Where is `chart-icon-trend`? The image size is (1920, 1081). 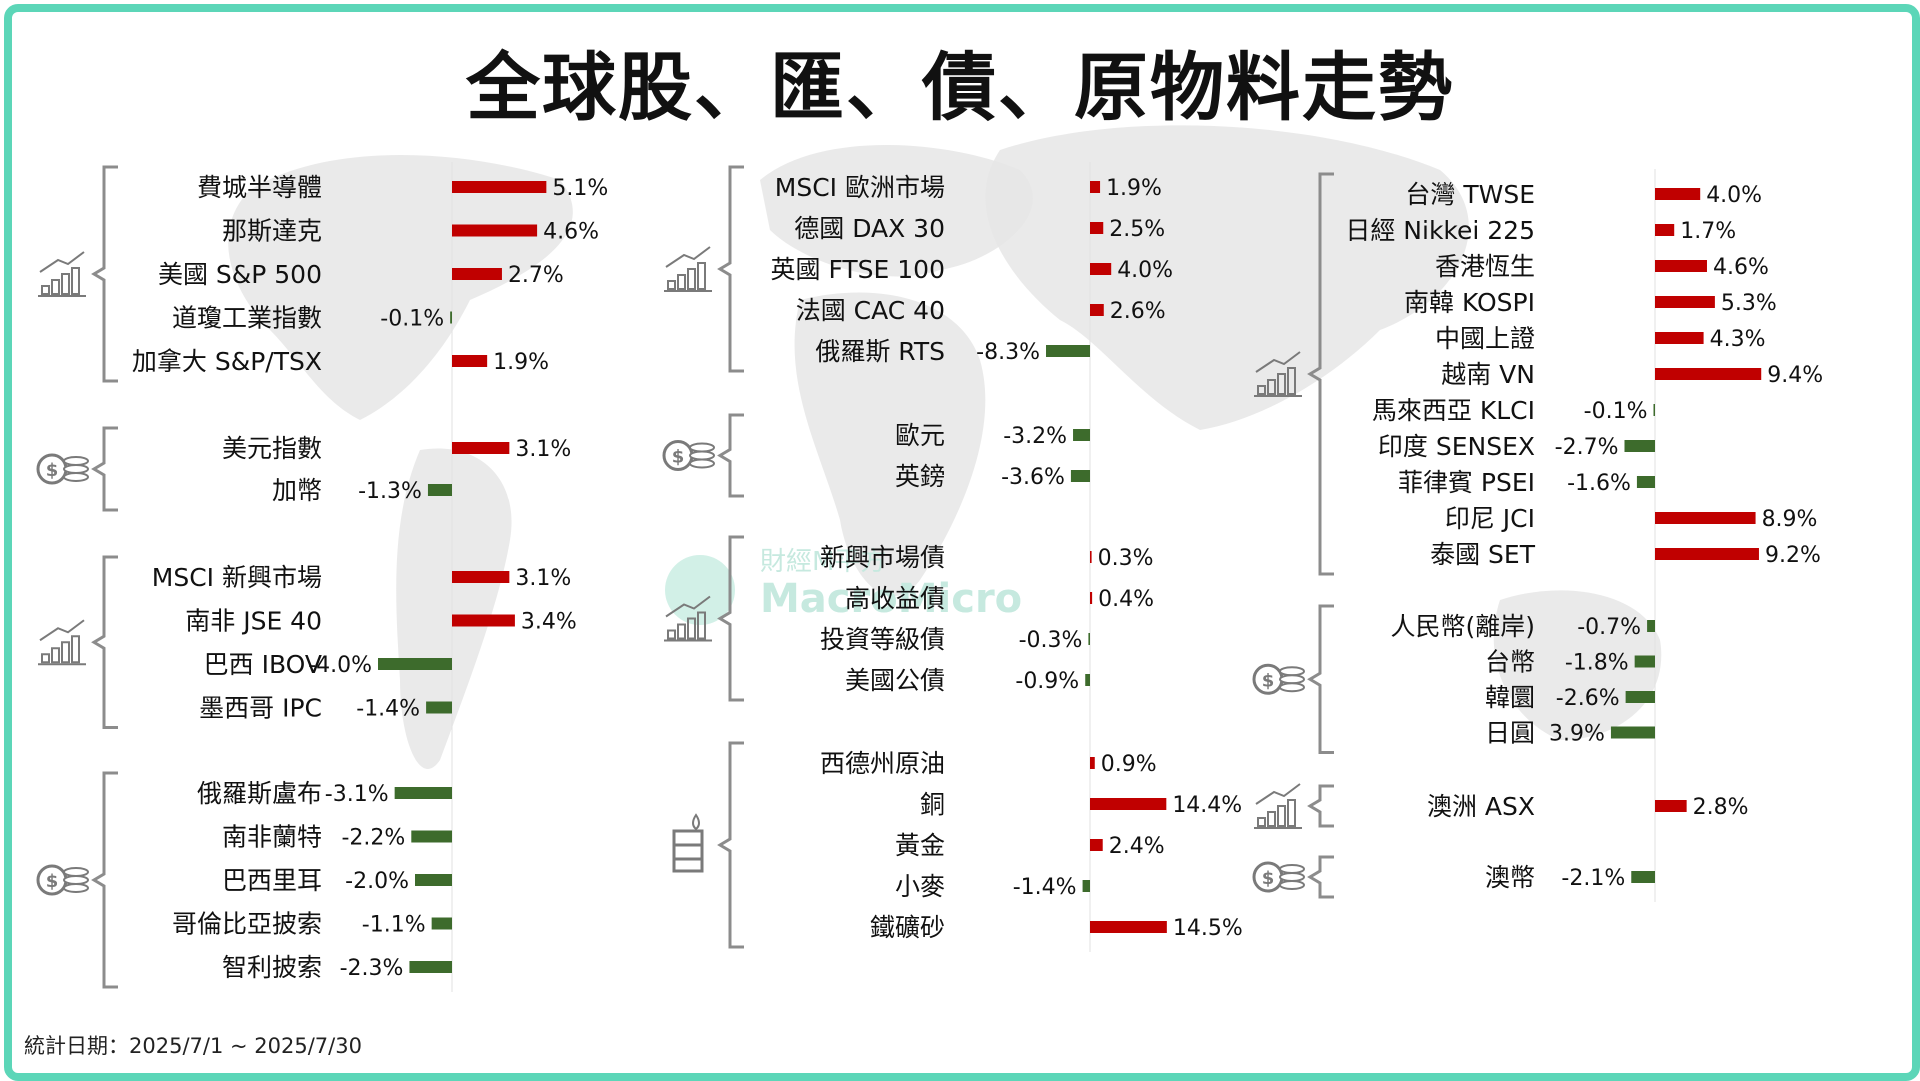 chart-icon-trend is located at coordinates (62, 262).